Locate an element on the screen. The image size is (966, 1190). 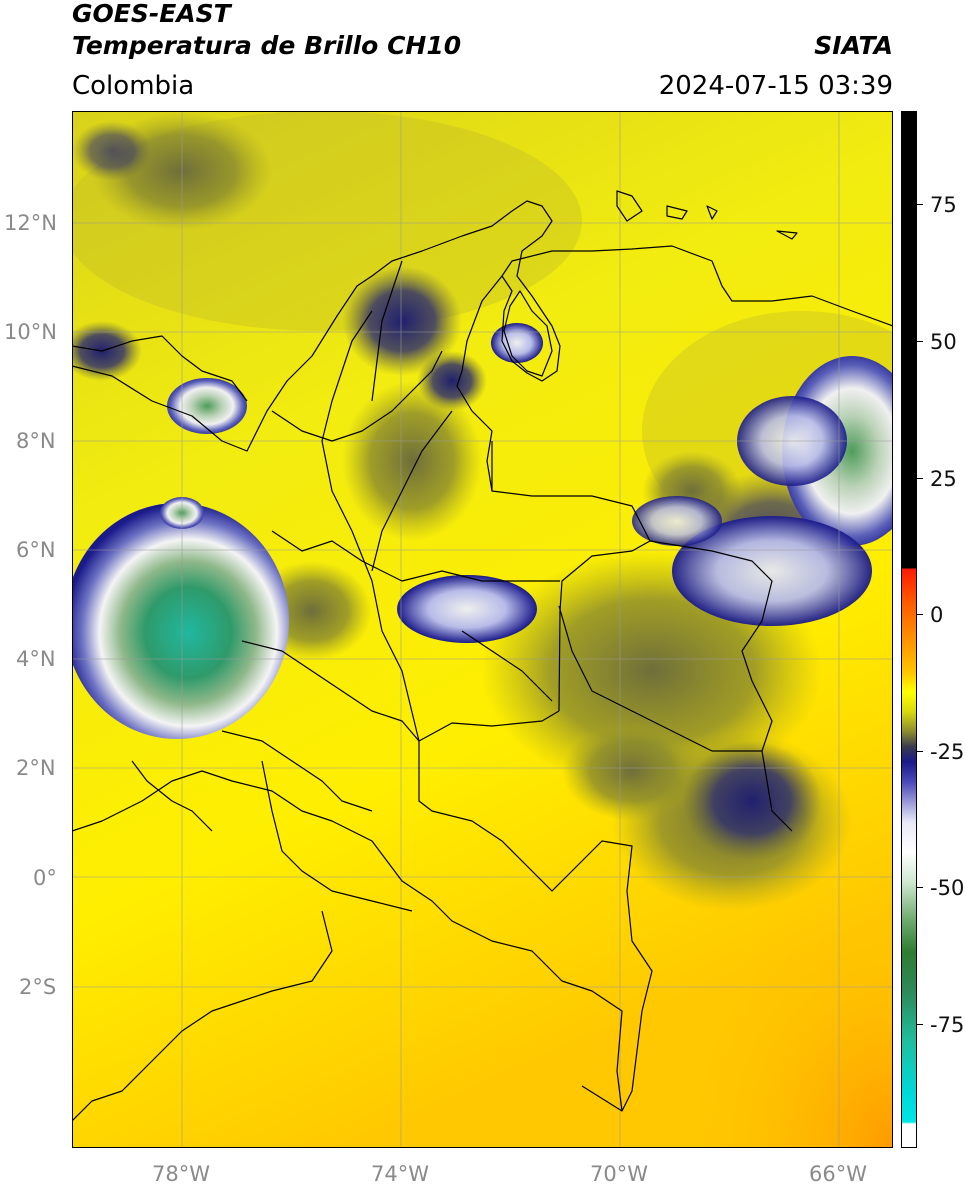
colorbar-tick-50: 50 is located at coordinates (943, 342).